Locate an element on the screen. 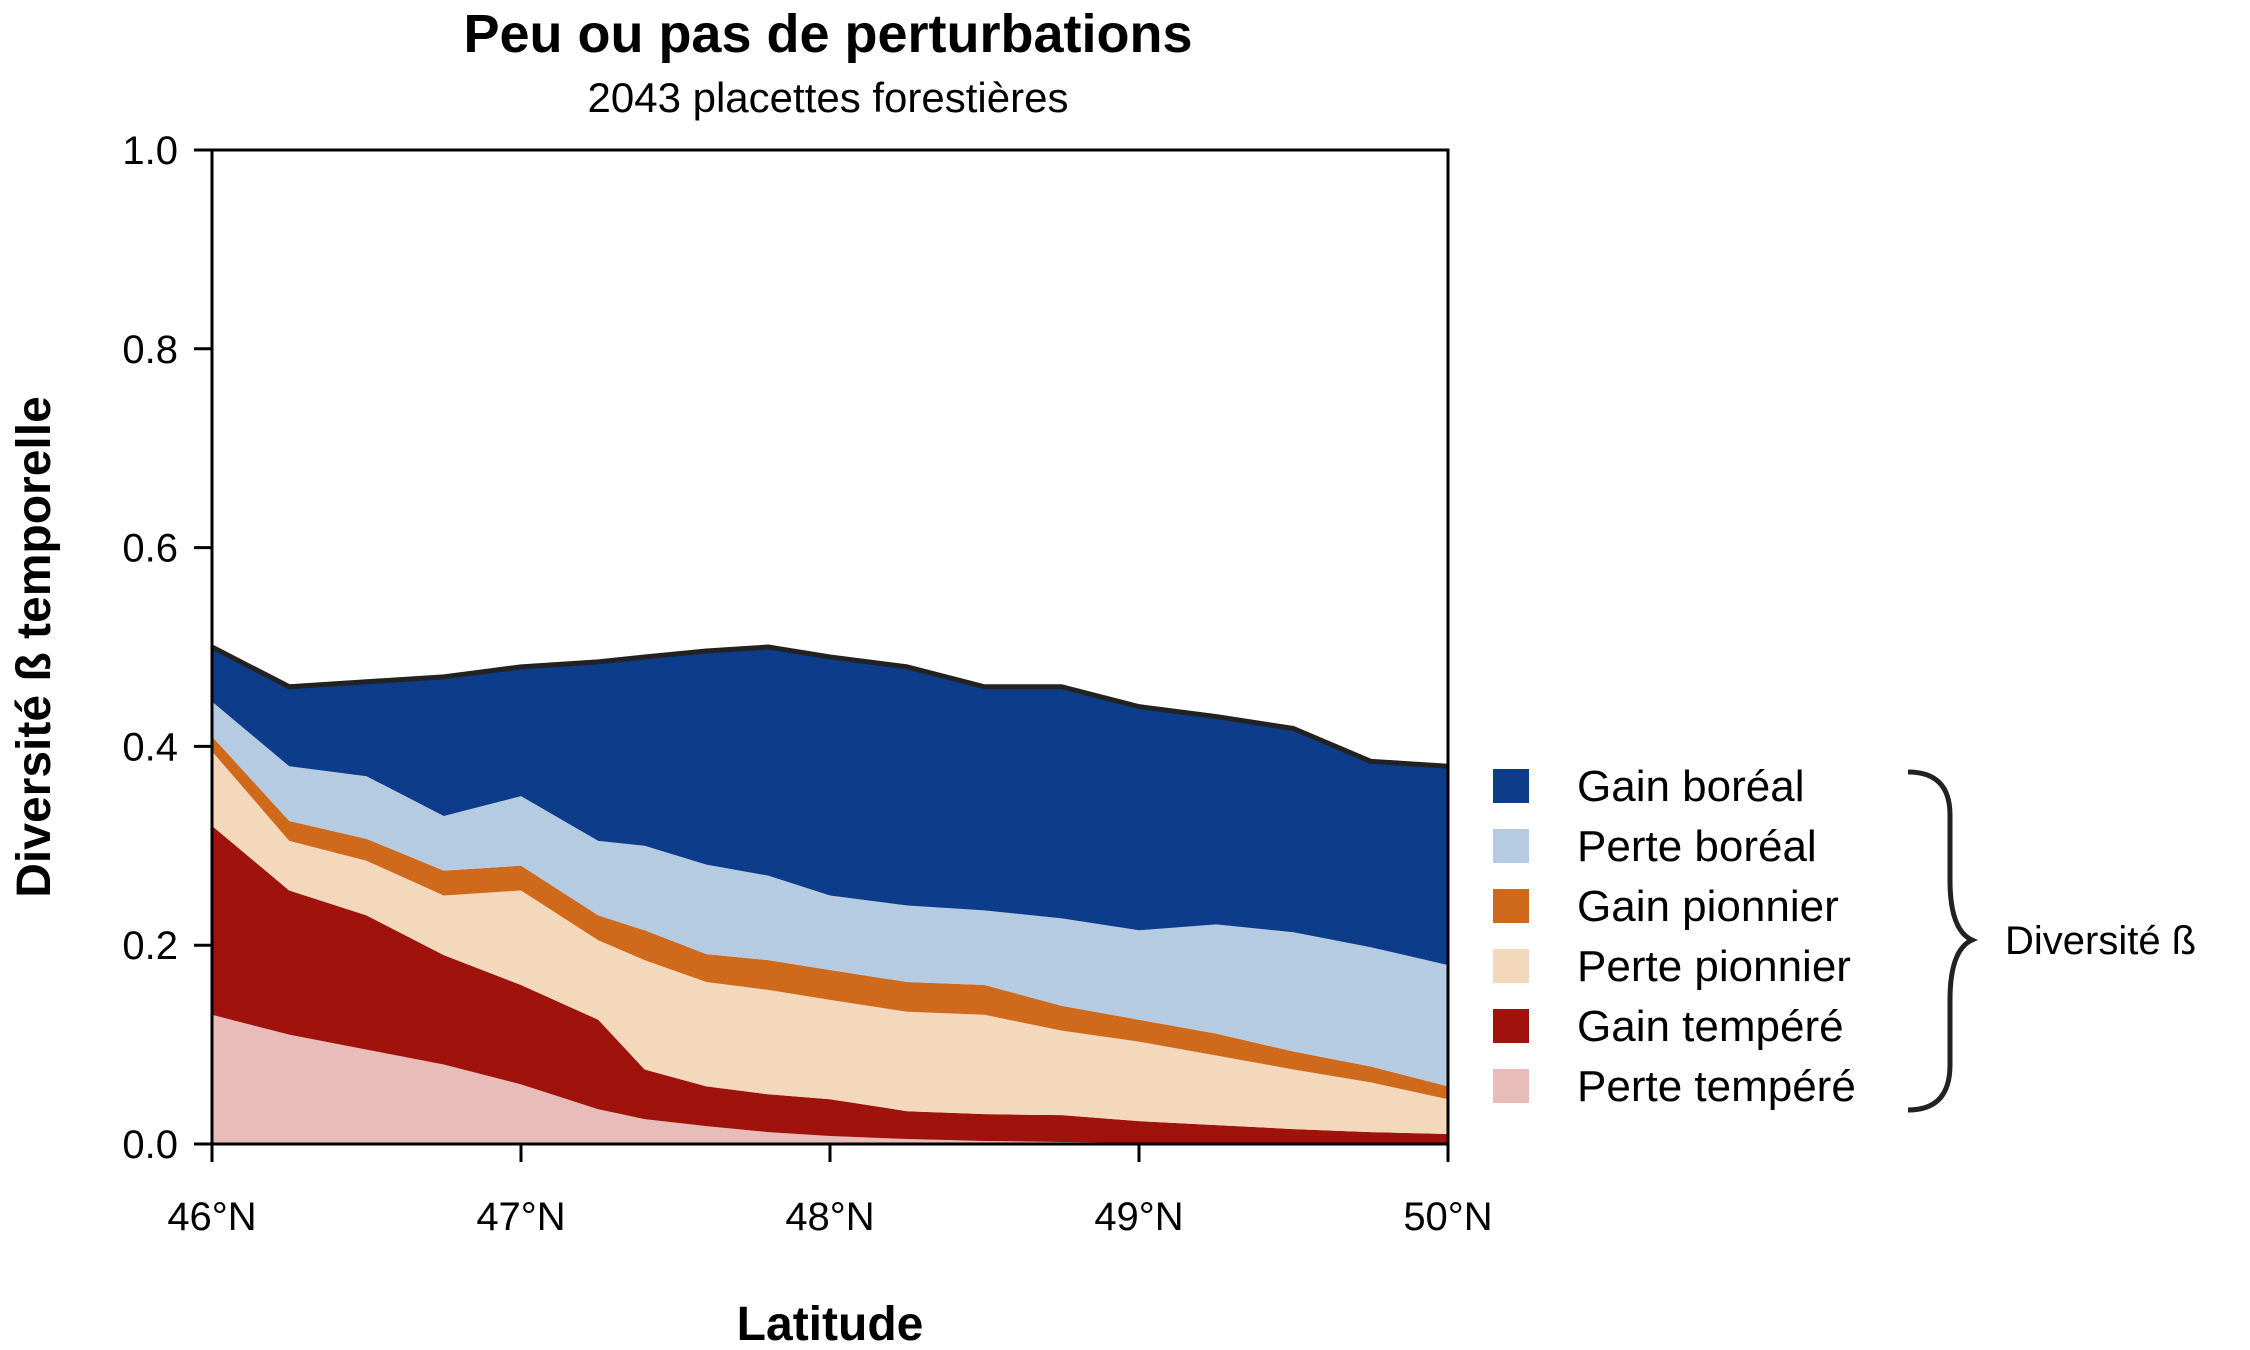  x-axis: 46°N 47°N 48°N 49°N 50°N is located at coordinates (830, 1191).